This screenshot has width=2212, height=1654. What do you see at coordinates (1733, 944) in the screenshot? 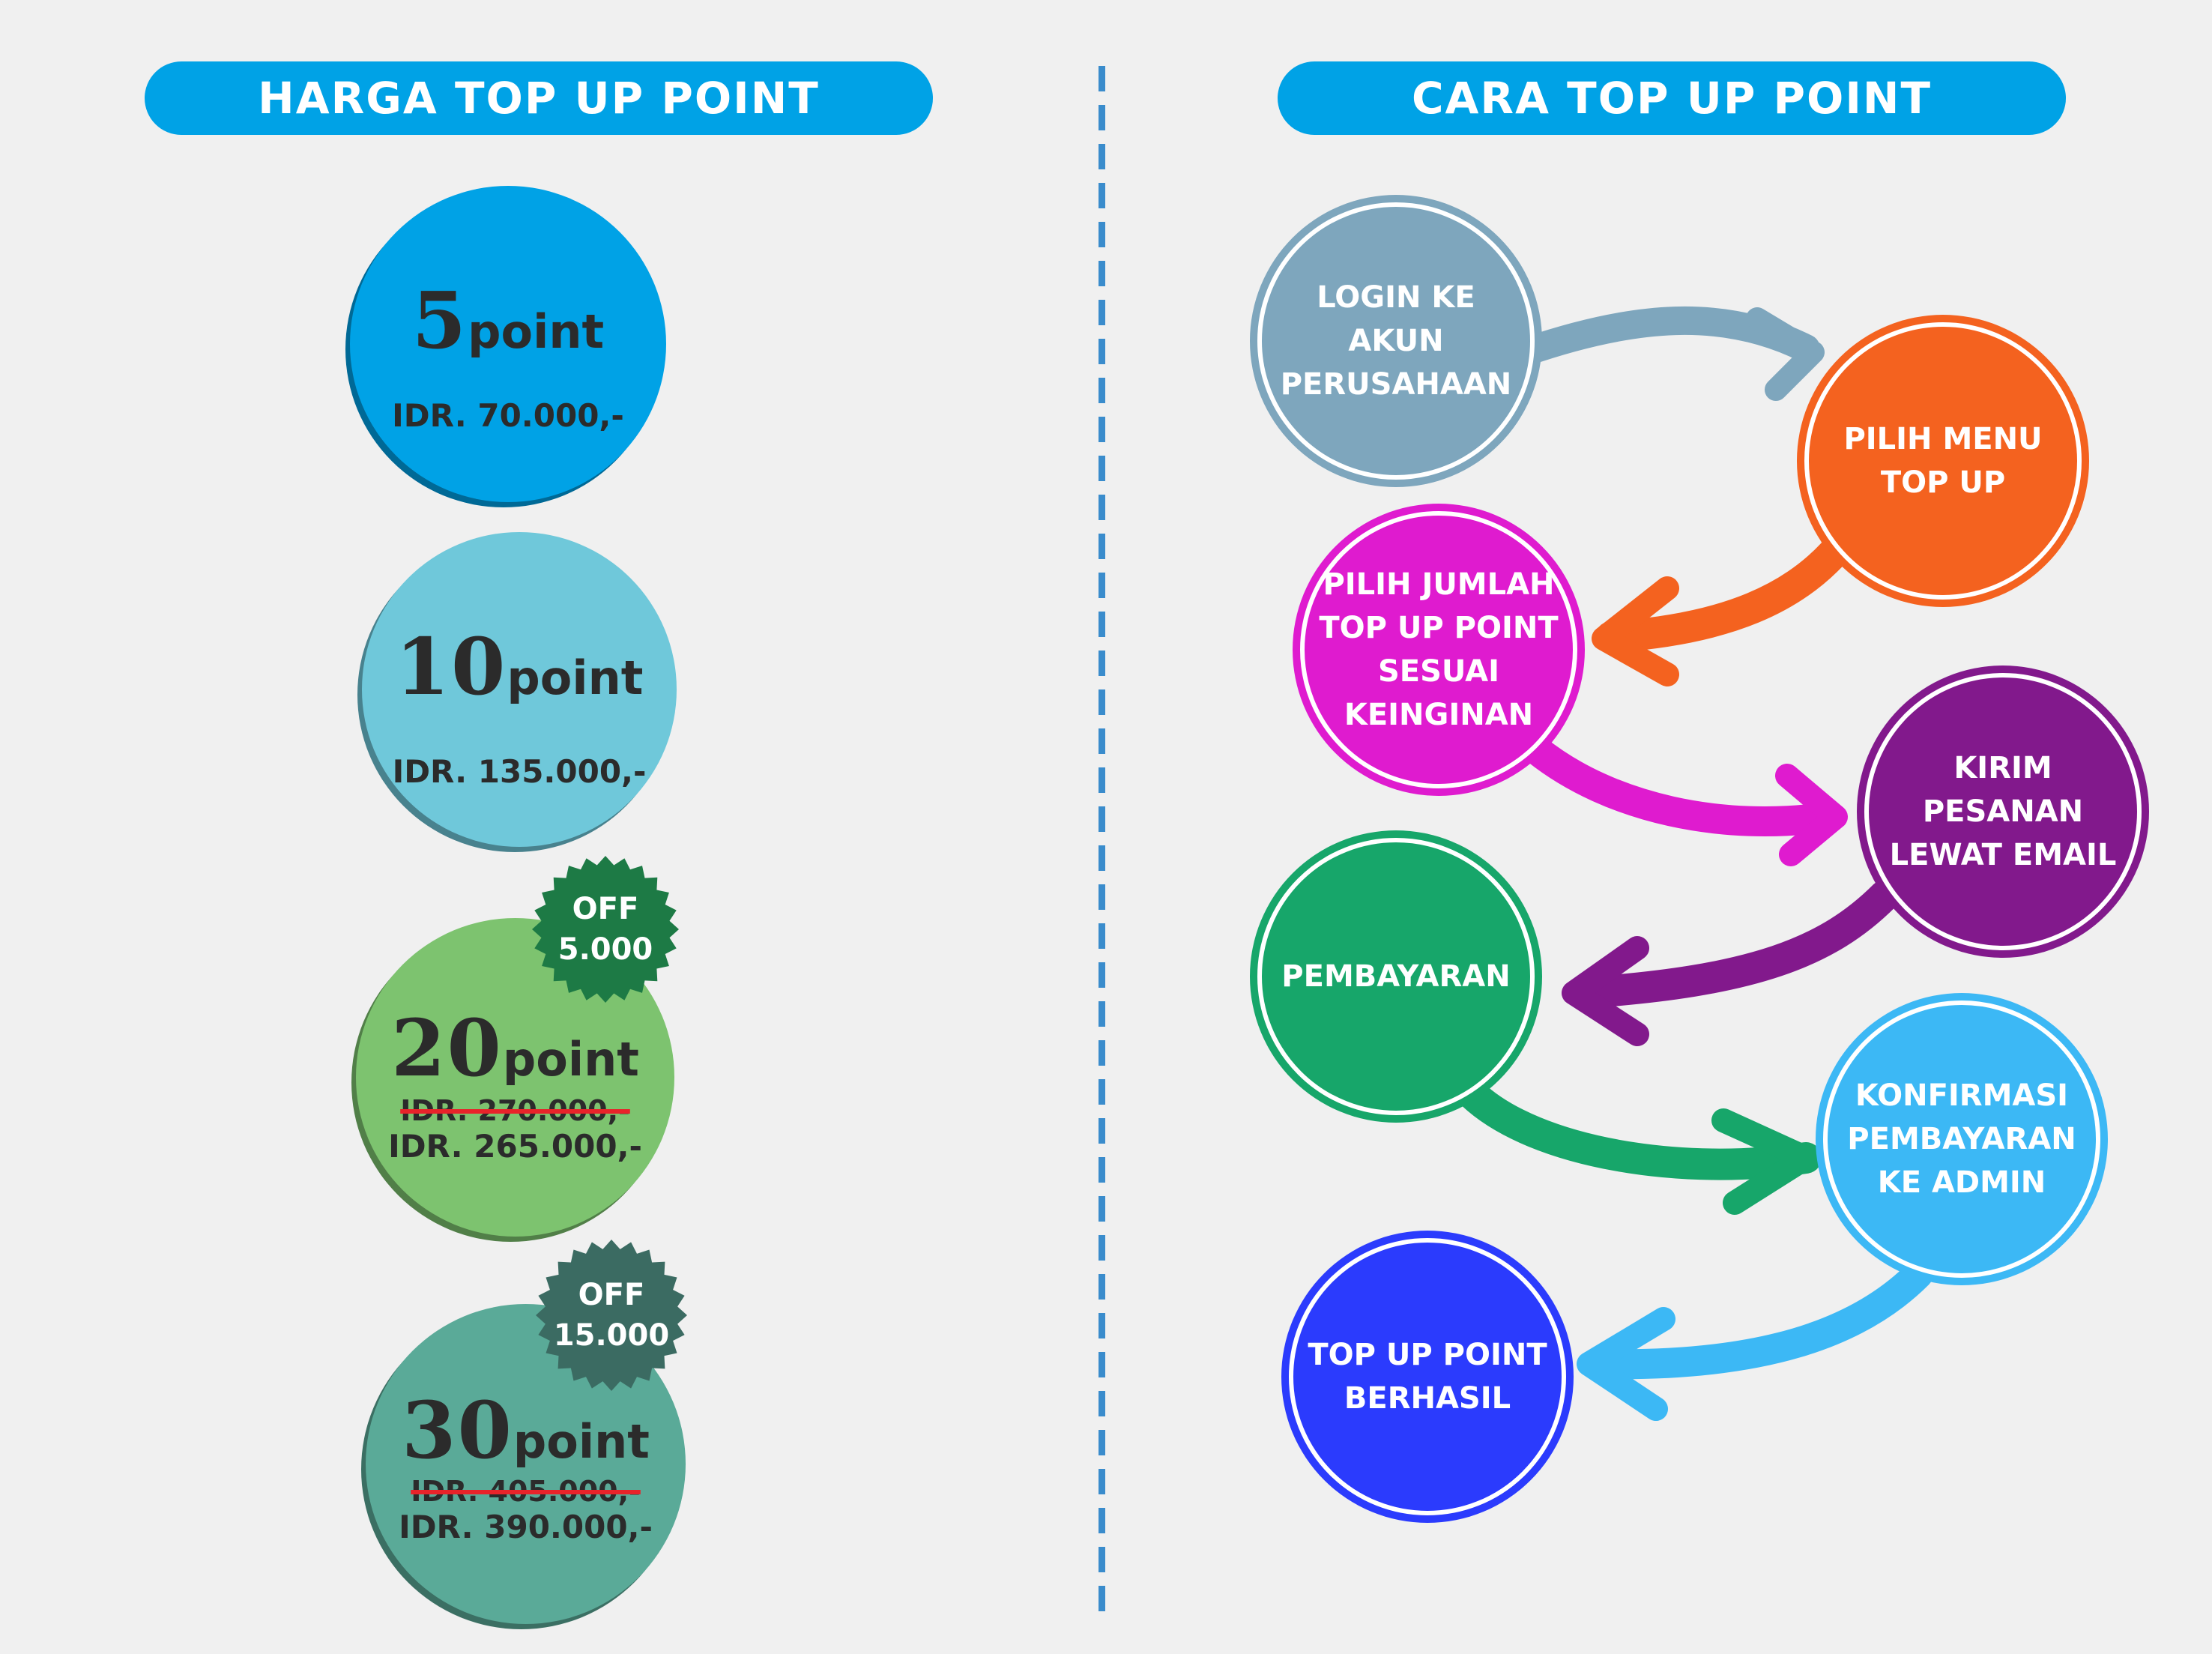
I see `arrow-step4-to-step5` at bounding box center [1733, 944].